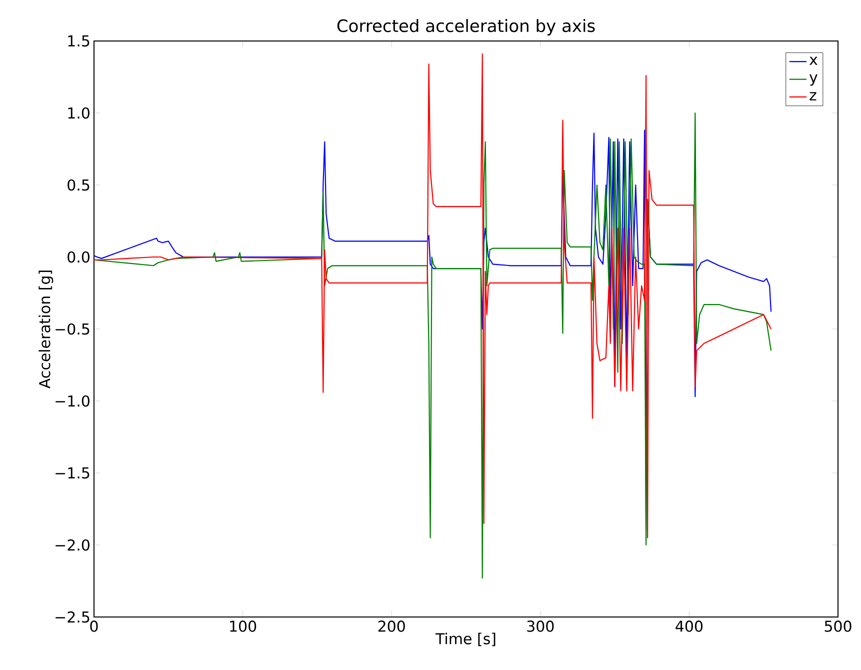  What do you see at coordinates (79, 113) in the screenshot?
I see `y-tick-label: 1.0` at bounding box center [79, 113].